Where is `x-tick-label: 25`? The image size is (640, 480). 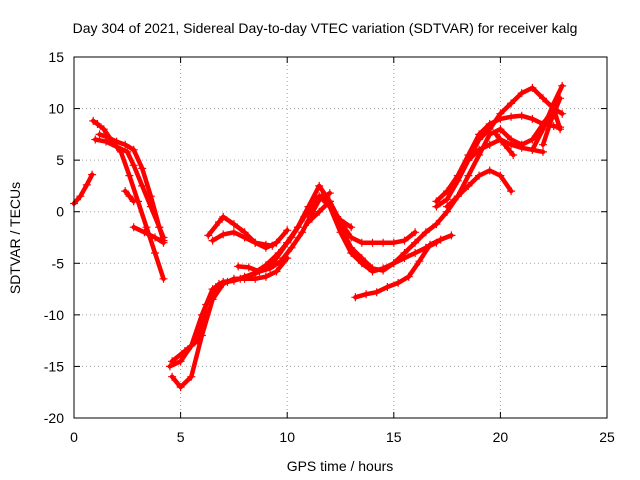 x-tick-label: 25 is located at coordinates (607, 437).